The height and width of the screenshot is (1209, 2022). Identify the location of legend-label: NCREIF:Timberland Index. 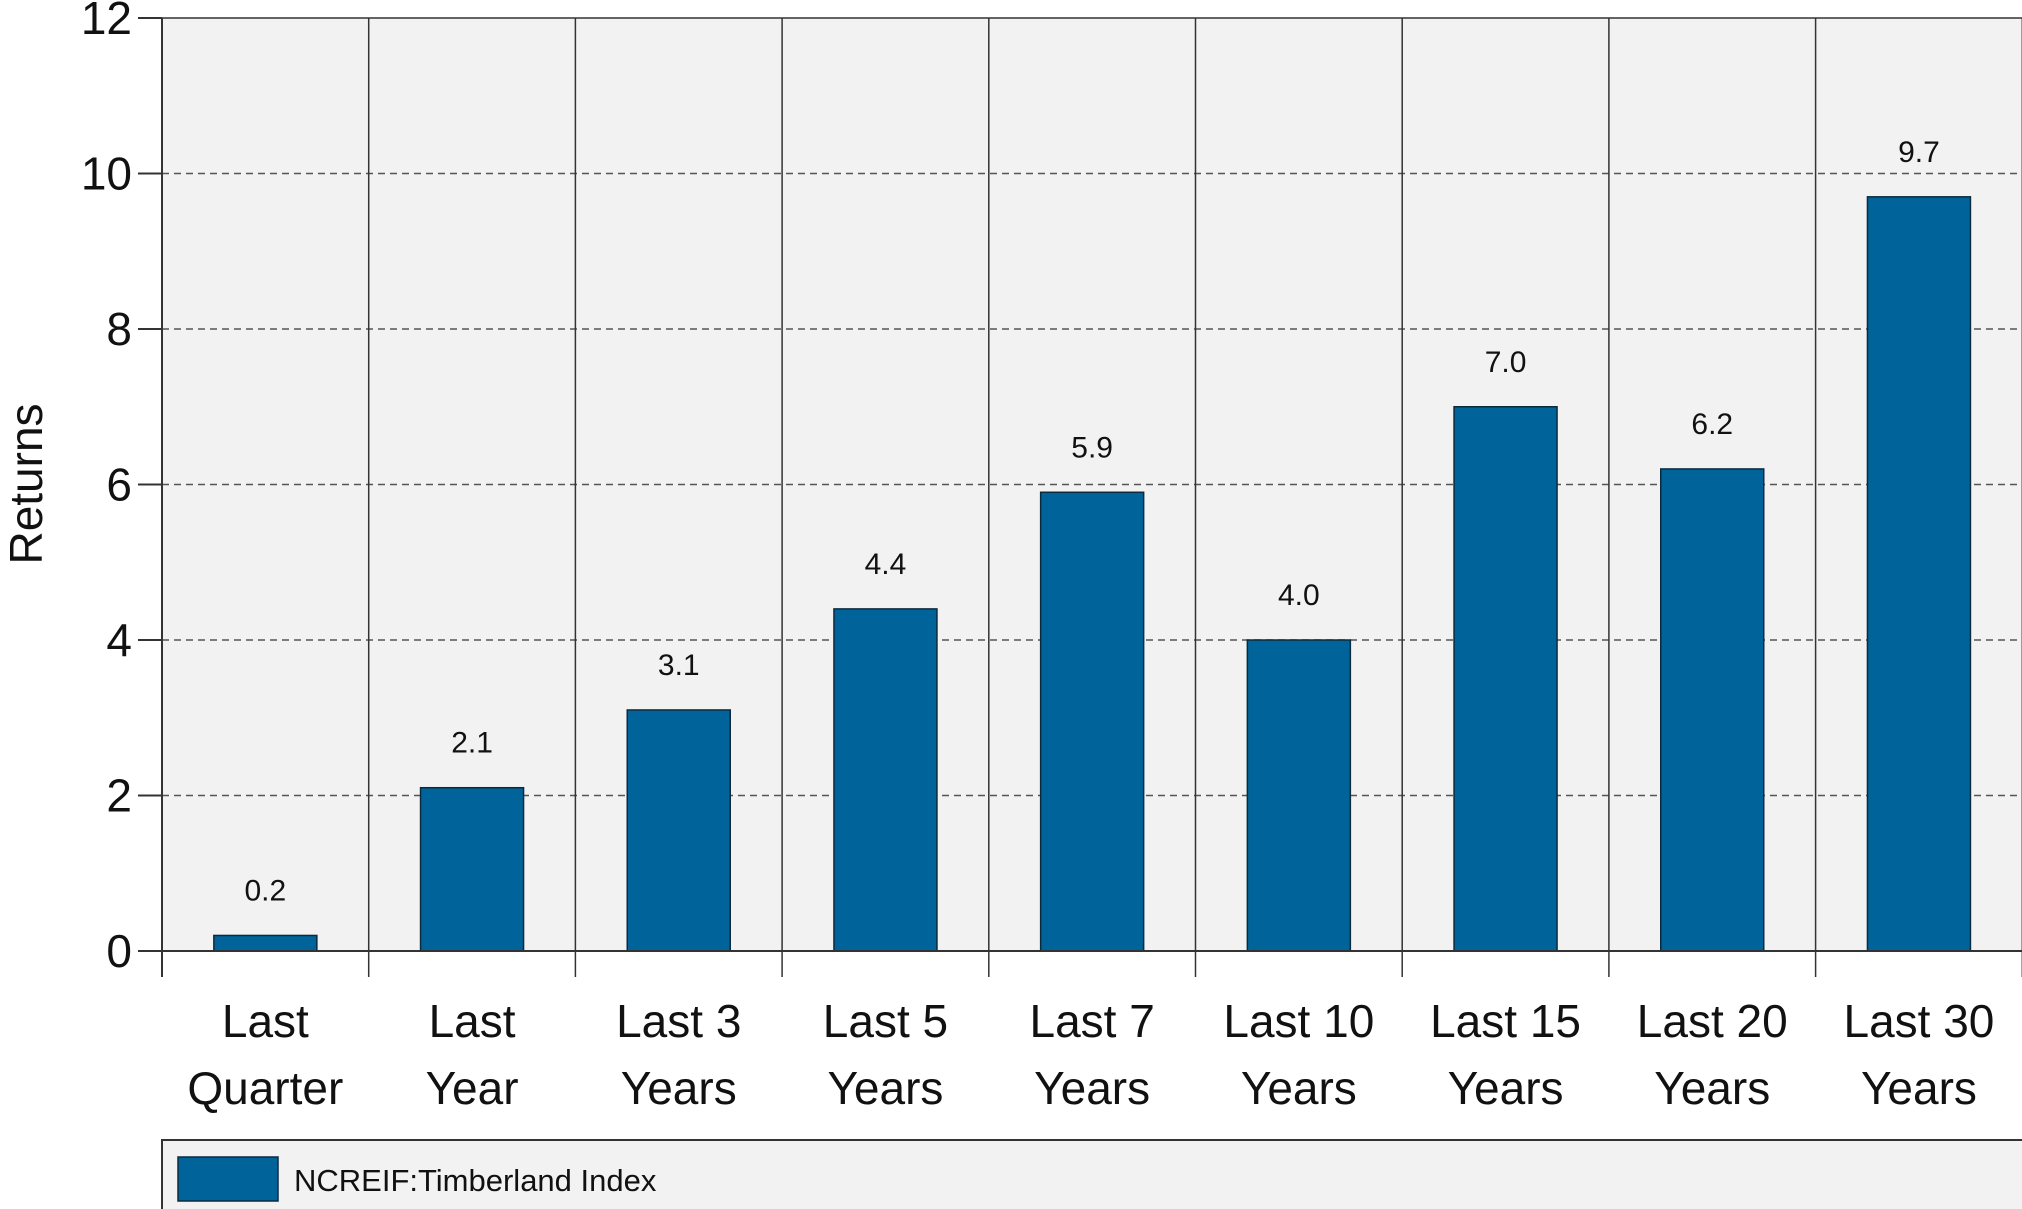
(475, 1180).